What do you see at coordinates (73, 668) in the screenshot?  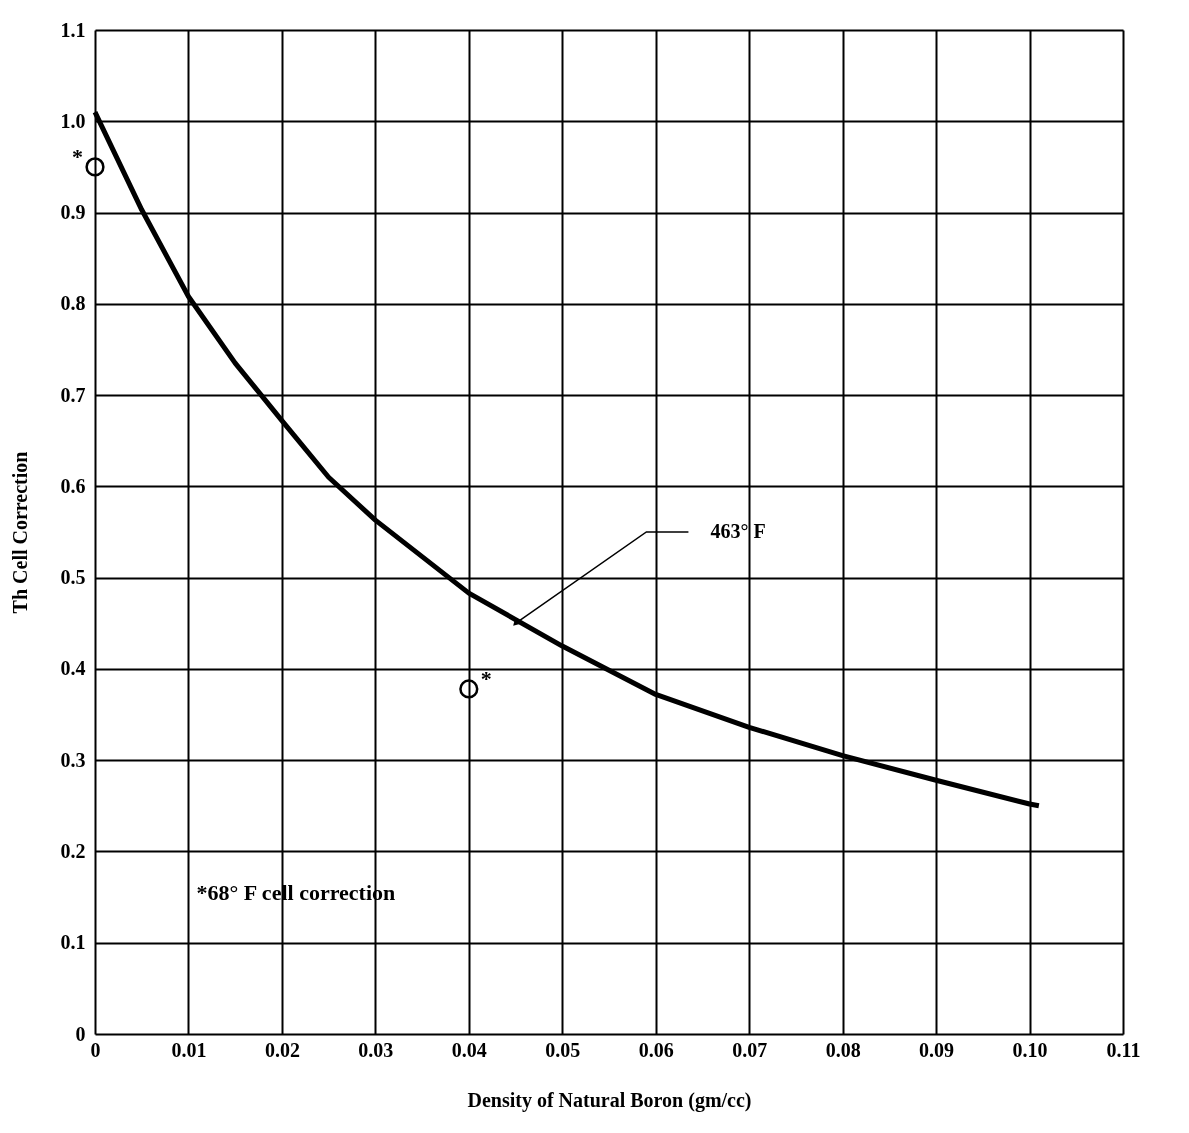 I see `y-tick-label: 0.4` at bounding box center [73, 668].